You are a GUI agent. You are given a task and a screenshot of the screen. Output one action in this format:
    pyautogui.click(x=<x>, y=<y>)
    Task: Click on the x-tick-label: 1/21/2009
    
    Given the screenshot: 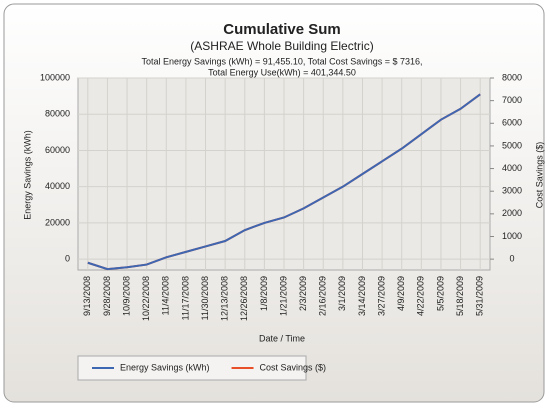 What is the action you would take?
    pyautogui.click(x=283, y=296)
    